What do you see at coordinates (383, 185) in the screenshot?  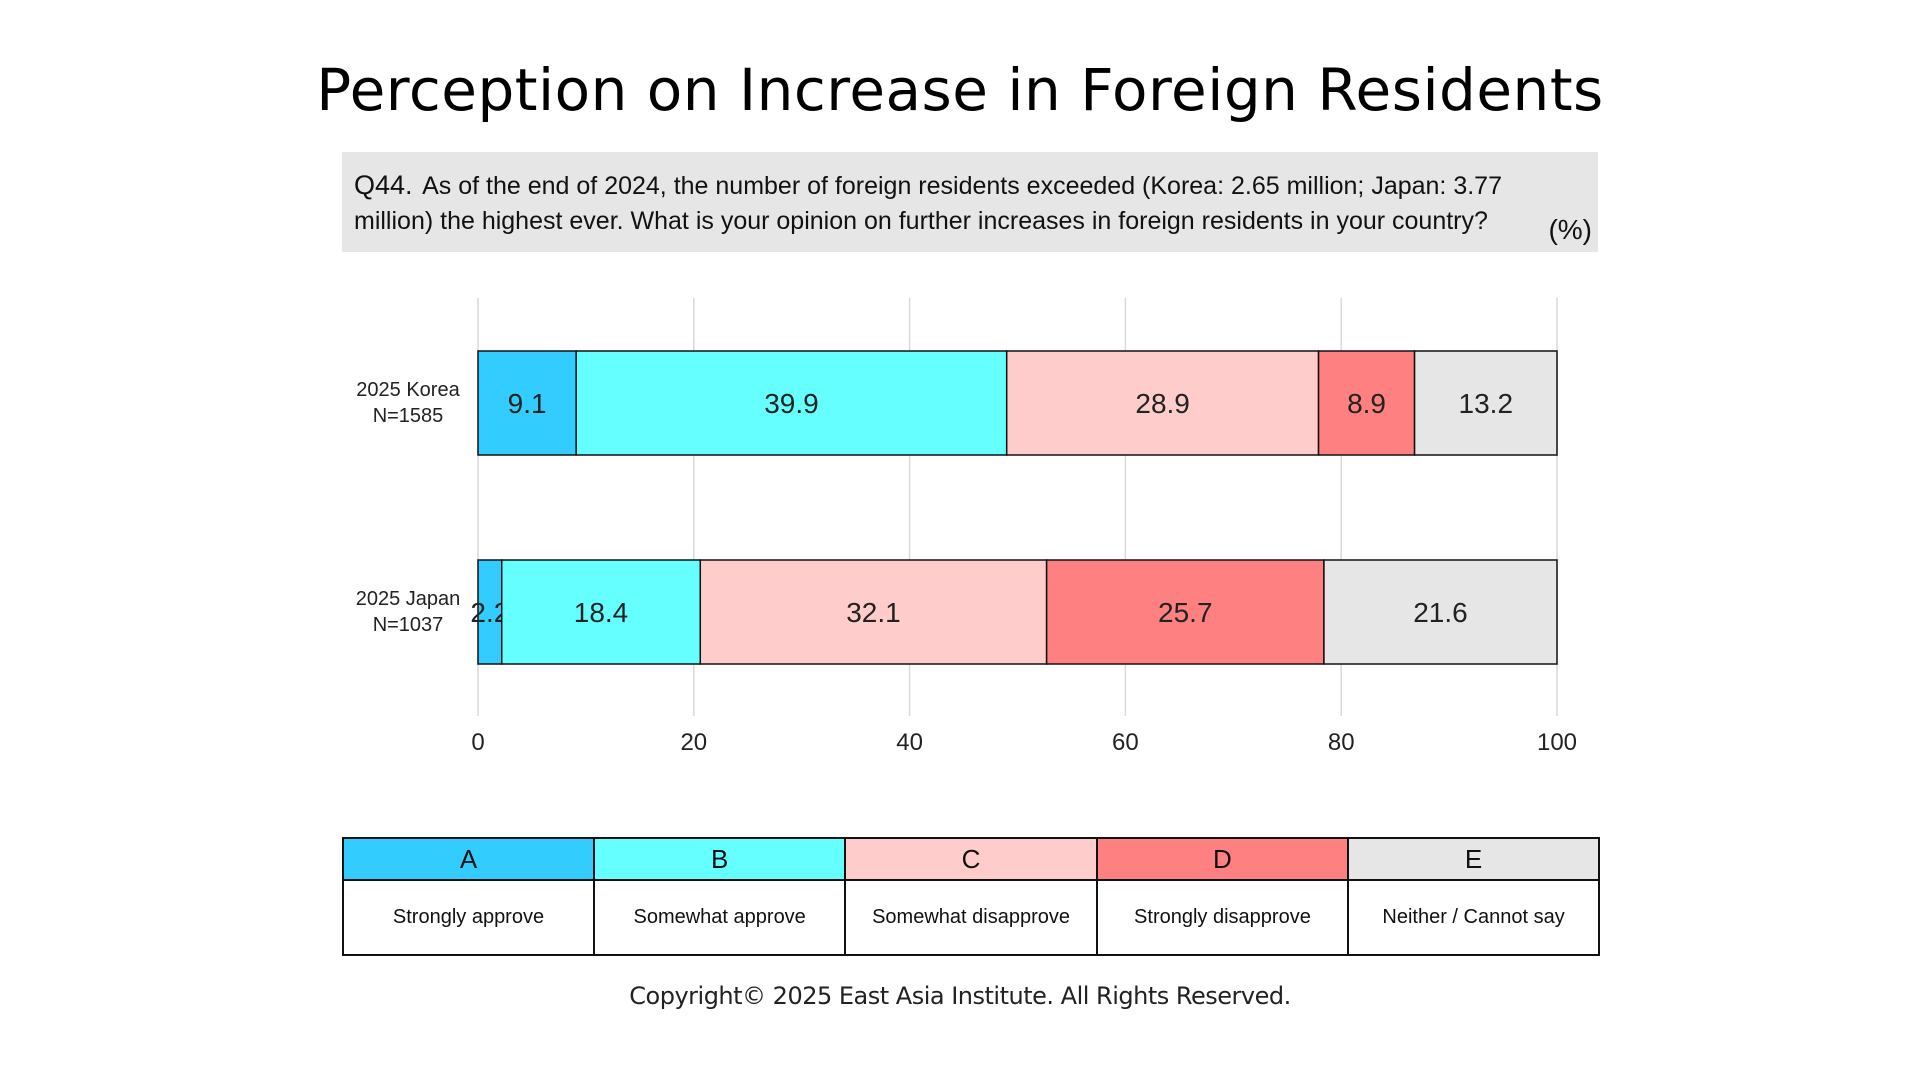 I see `question-number: Q44.` at bounding box center [383, 185].